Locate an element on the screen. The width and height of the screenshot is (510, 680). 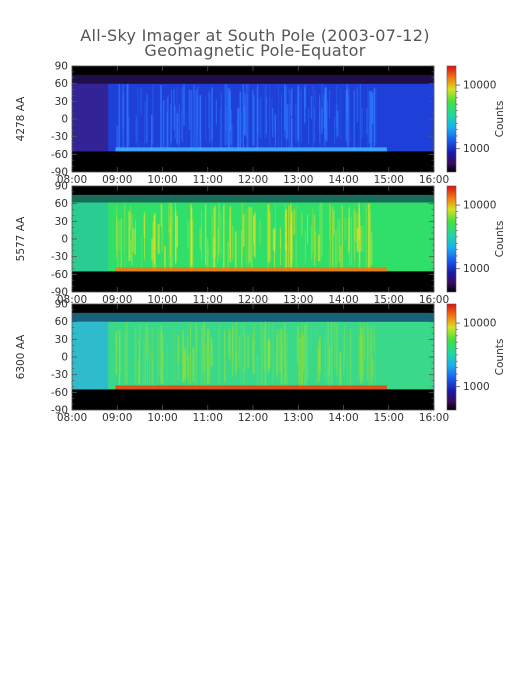
x-tick-label: 13:00 is located at coordinates (298, 180).